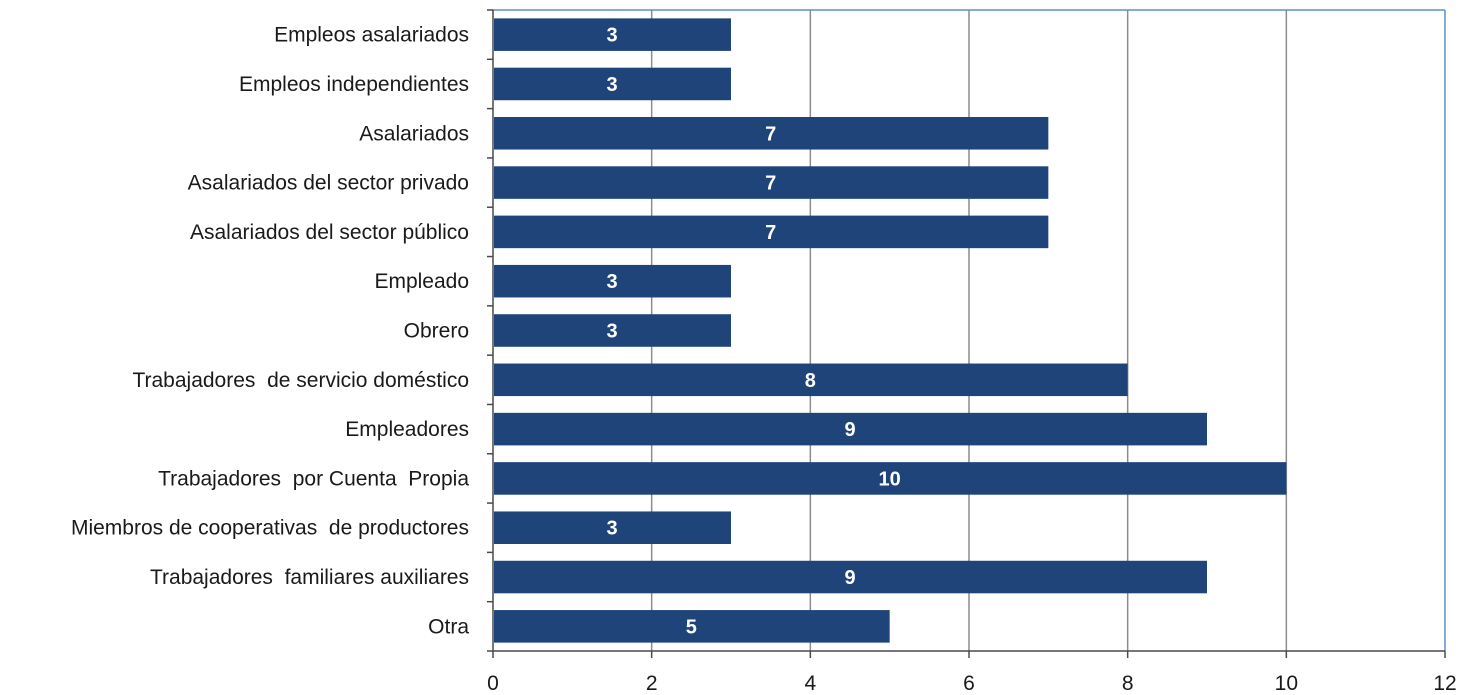  Describe the element at coordinates (493, 683) in the screenshot. I see `x-tick-label-0: 0` at that location.